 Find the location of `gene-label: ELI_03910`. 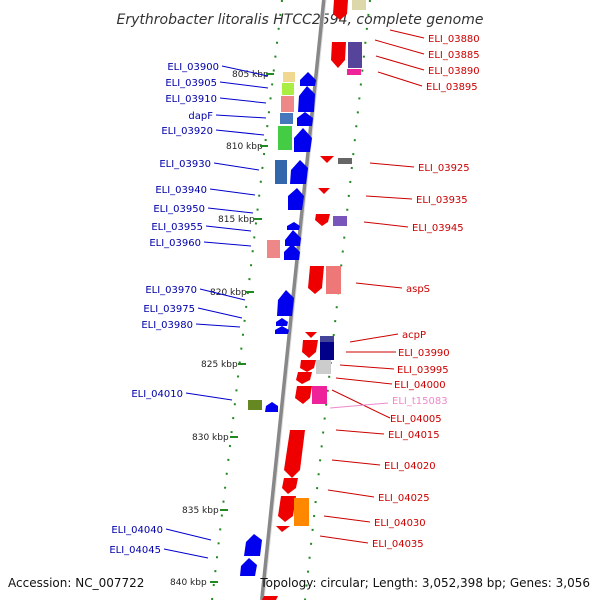

gene-label: ELI_03910 is located at coordinates (191, 99).